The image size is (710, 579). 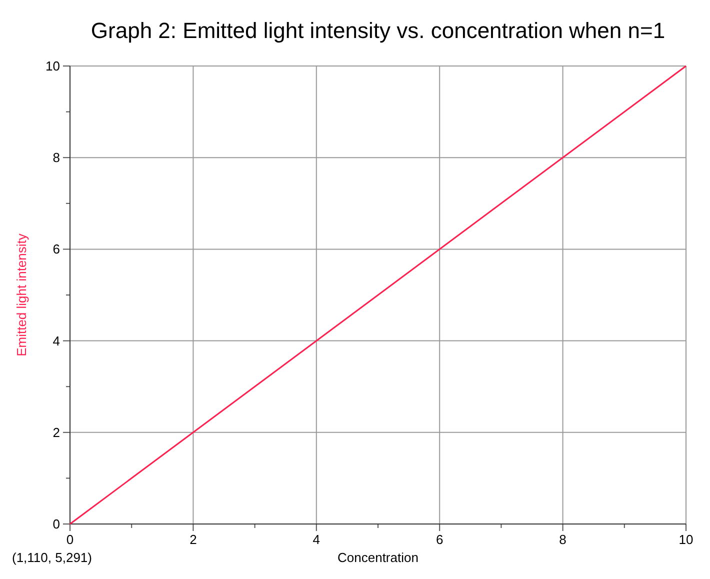 What do you see at coordinates (56, 249) in the screenshot?
I see `y-tick-label: 6` at bounding box center [56, 249].